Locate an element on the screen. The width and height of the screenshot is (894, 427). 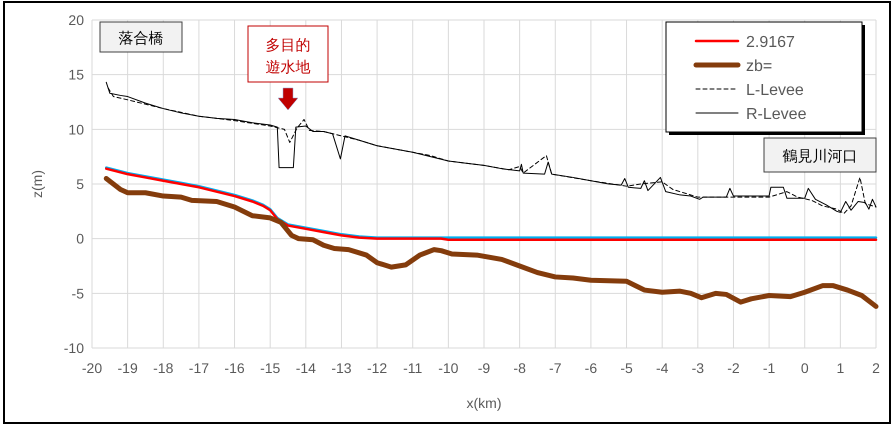
y-tick-label: -5 is located at coordinates (78, 293).